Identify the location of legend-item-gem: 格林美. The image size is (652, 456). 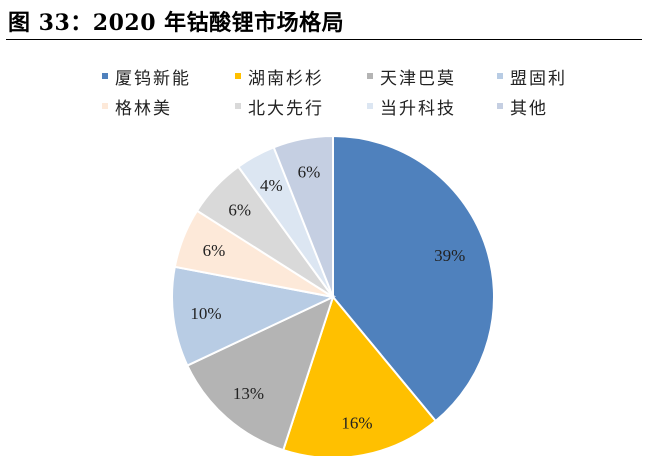
(137, 107).